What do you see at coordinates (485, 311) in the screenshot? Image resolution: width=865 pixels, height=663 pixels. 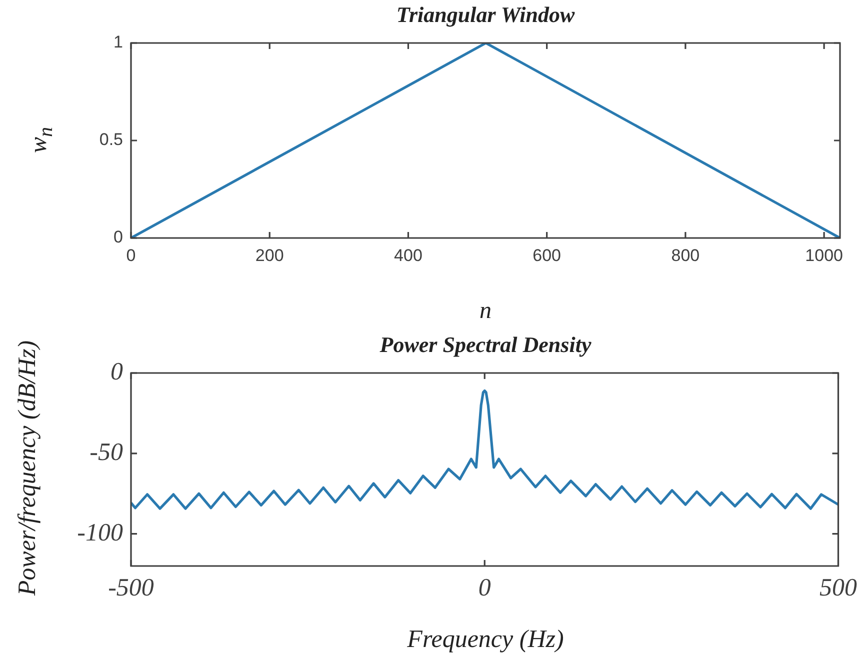 I see `x-axis-title: n` at bounding box center [485, 311].